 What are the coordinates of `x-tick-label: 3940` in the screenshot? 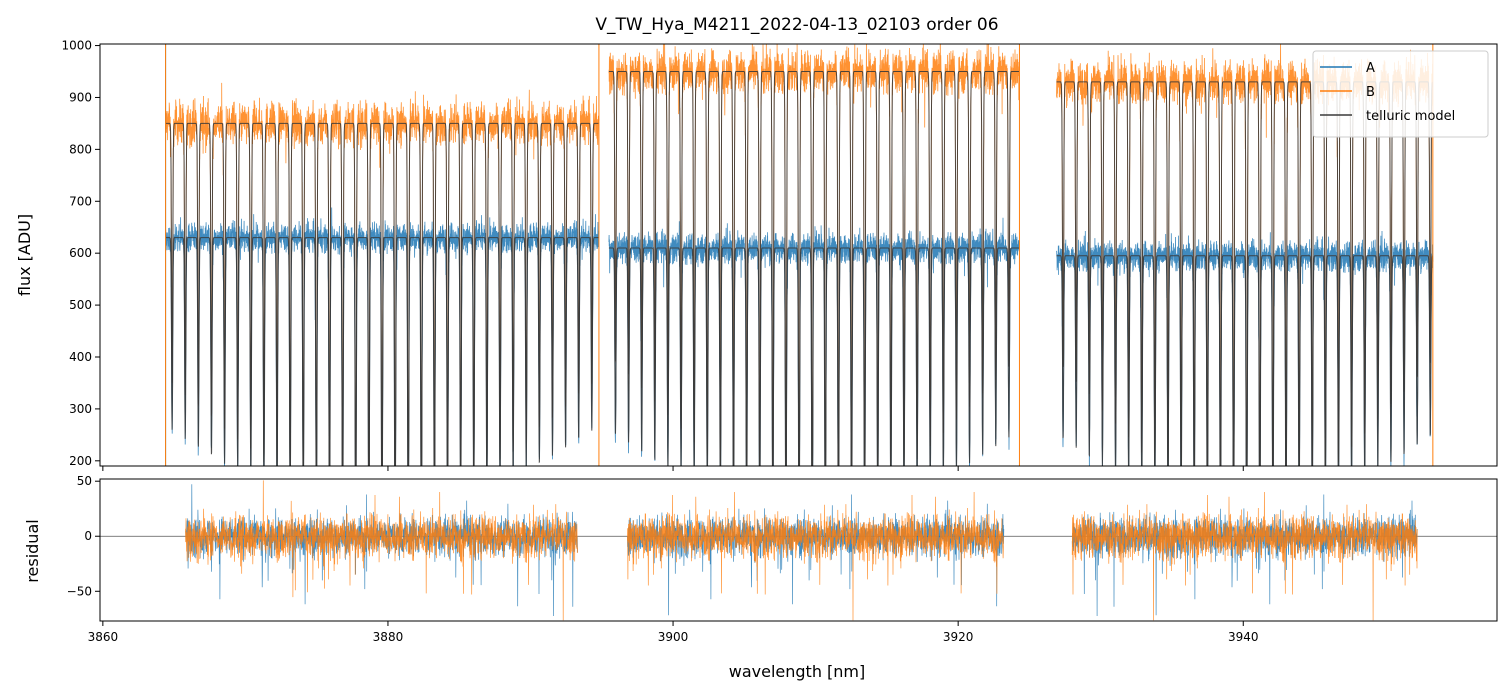 It's located at (1243, 637).